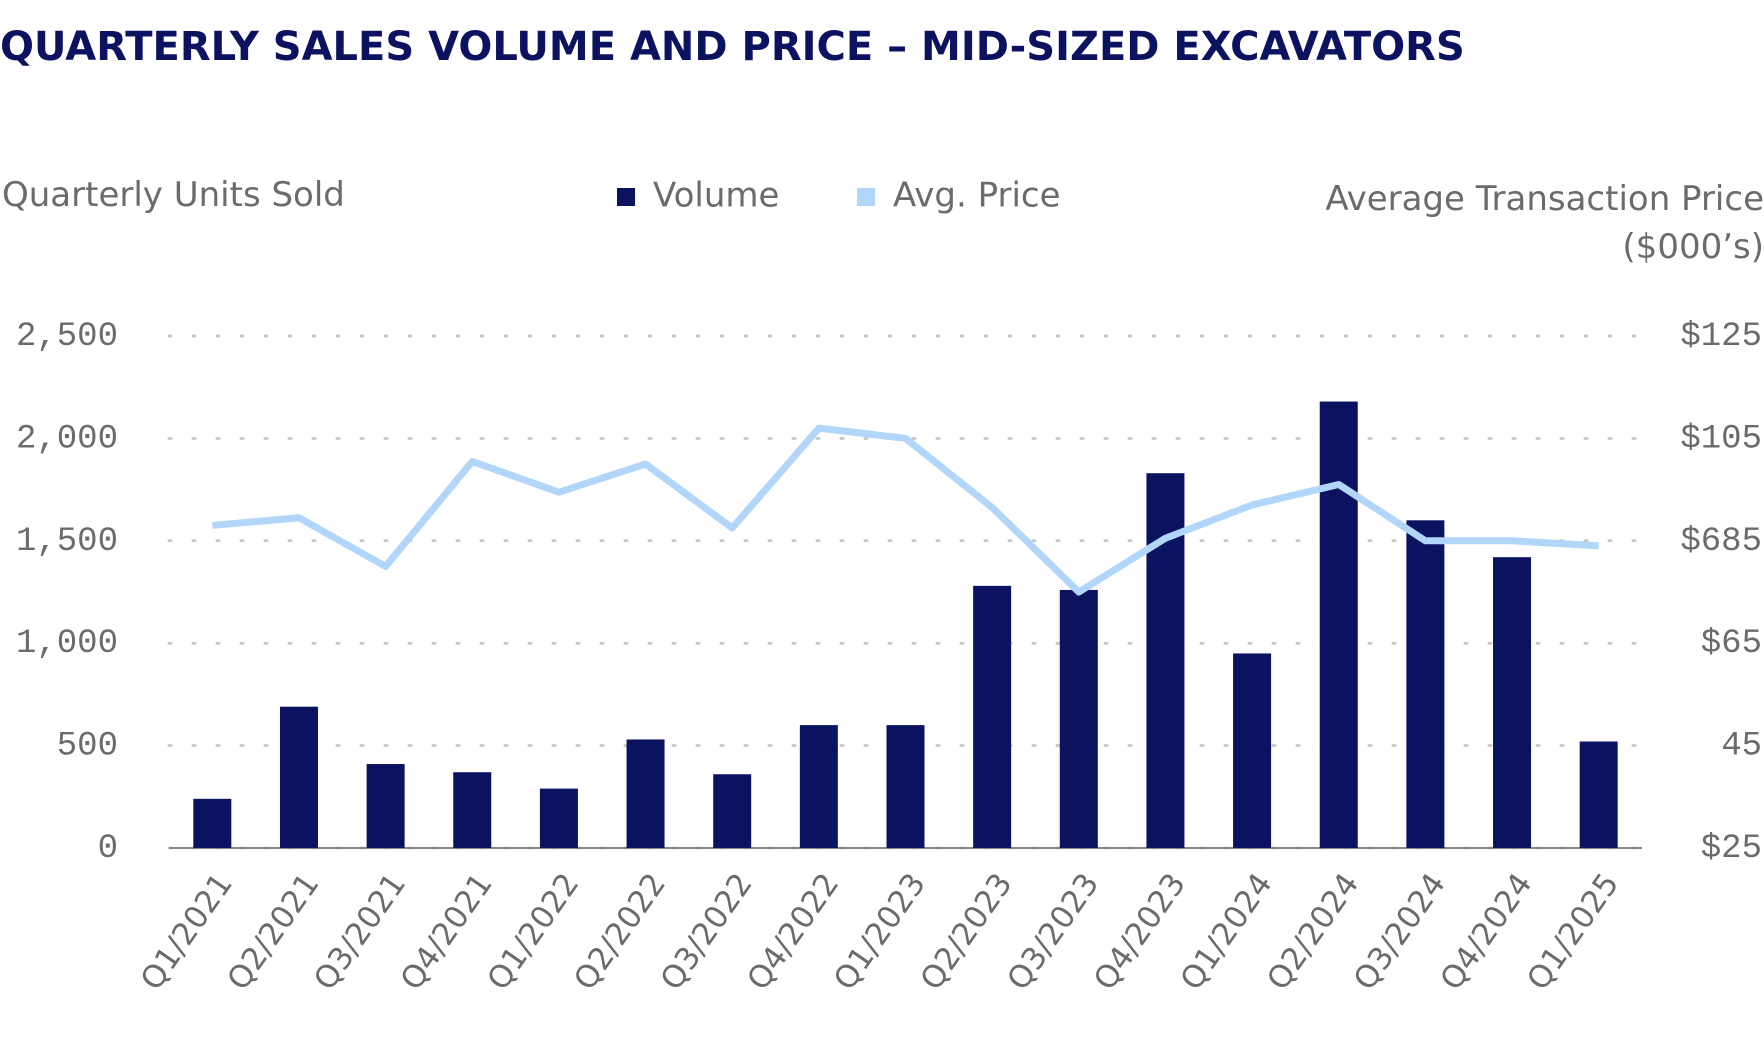  Describe the element at coordinates (1731, 849) in the screenshot. I see `y2-tick-label: $25` at that location.